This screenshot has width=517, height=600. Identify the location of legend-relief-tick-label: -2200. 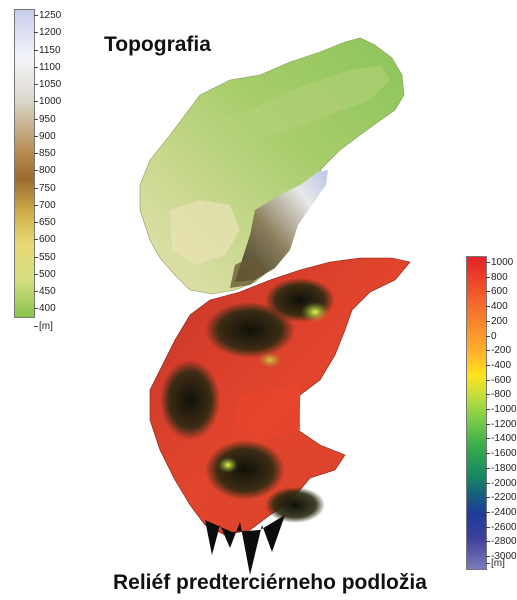
(501, 498).